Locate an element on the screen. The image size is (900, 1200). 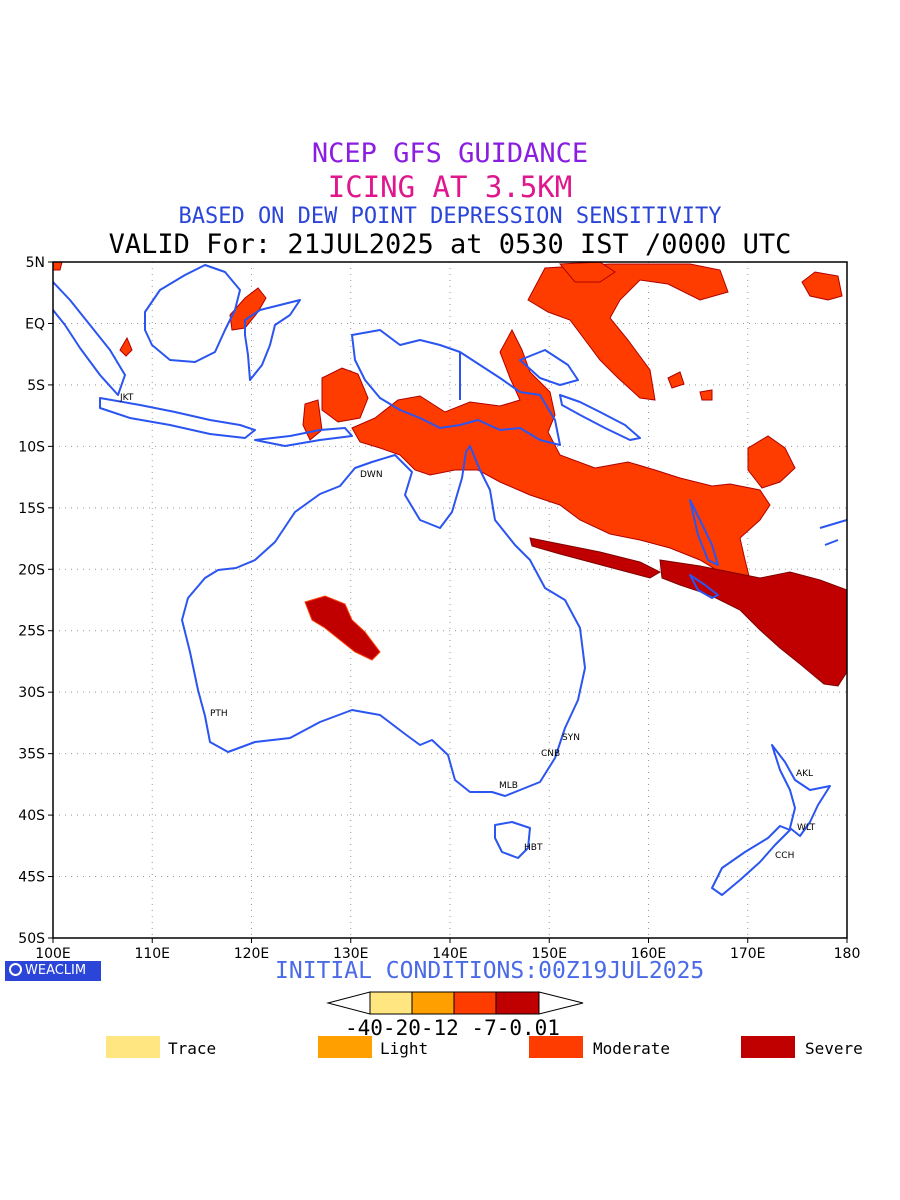
city-akl: AKL is located at coordinates (804, 774).